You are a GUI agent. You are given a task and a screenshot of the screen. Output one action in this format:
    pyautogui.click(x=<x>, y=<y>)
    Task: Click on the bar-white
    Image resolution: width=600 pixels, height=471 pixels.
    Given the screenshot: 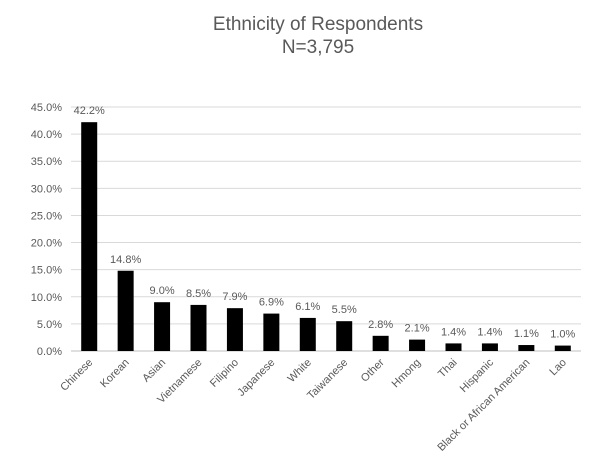 What is the action you would take?
    pyautogui.click(x=307, y=334)
    